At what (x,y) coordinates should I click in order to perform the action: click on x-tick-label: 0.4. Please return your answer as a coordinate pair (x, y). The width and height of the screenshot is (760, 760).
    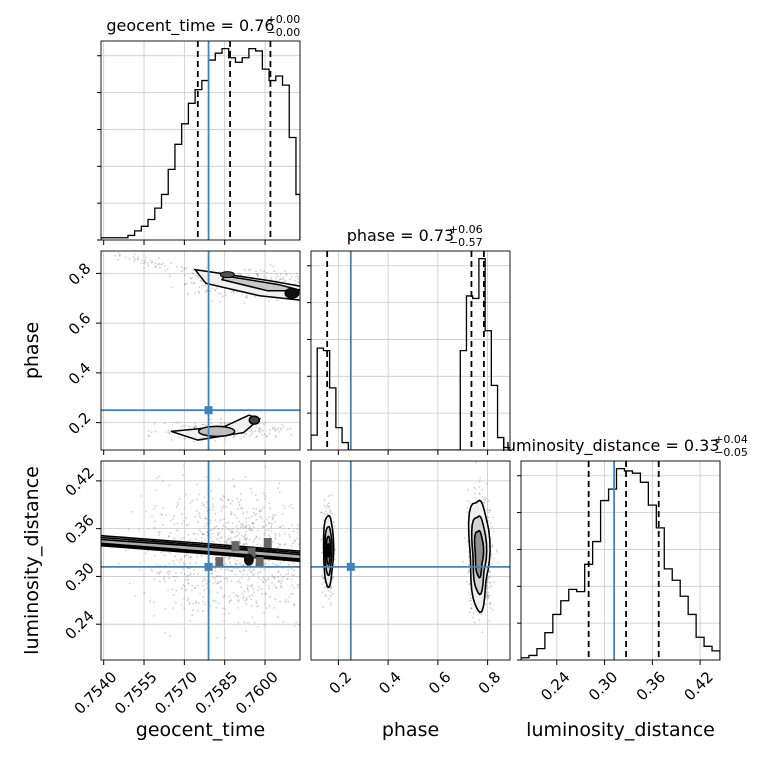
    Looking at the image, I should click on (390, 683).